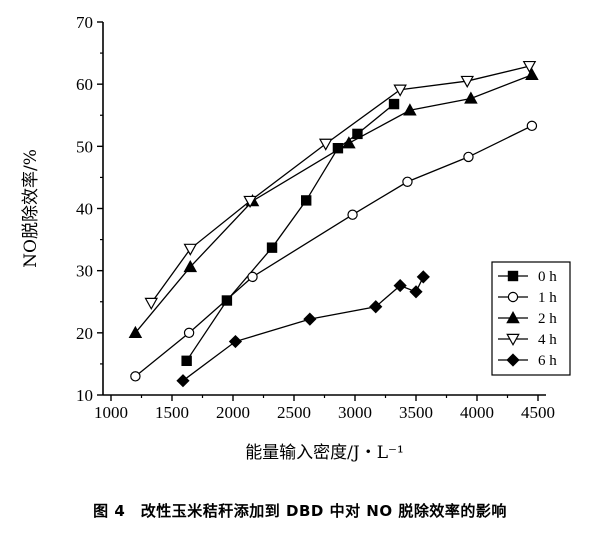  I want to click on y-tick-label: 70, so click(84, 22).